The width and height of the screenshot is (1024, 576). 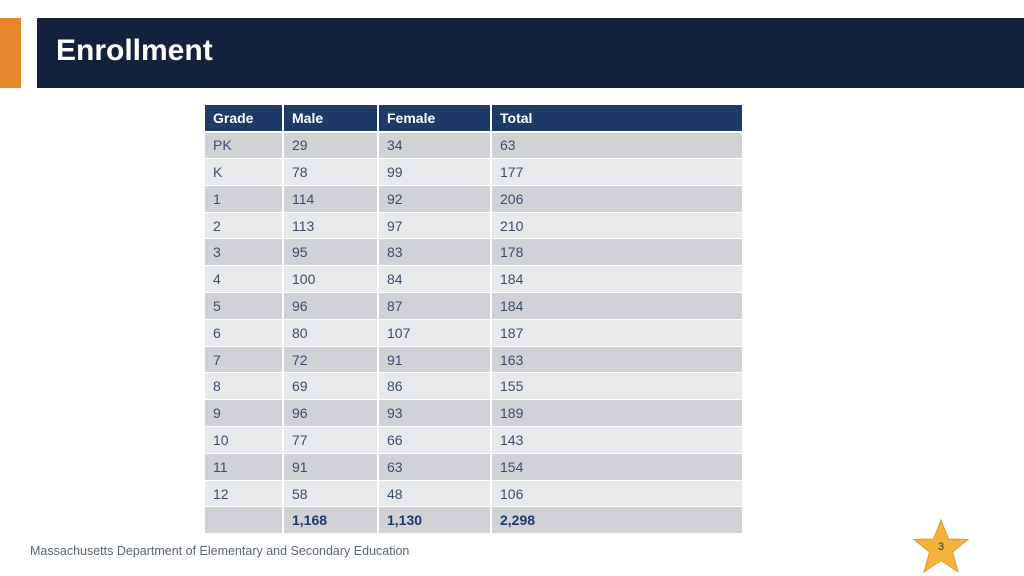 What do you see at coordinates (244, 520) in the screenshot?
I see `total-label-cell` at bounding box center [244, 520].